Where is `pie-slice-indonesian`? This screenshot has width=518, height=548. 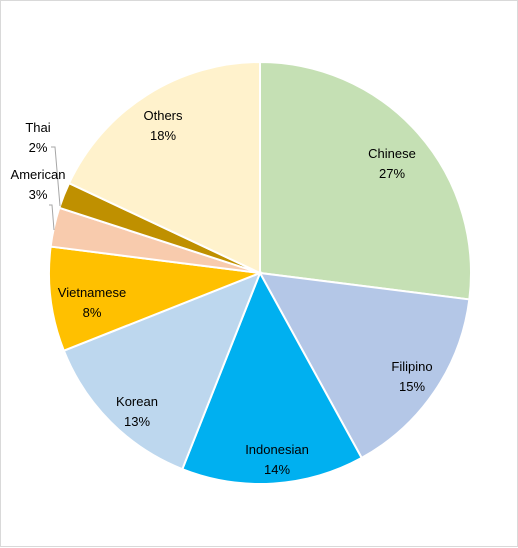
pie-slice-indonesian is located at coordinates (272, 377).